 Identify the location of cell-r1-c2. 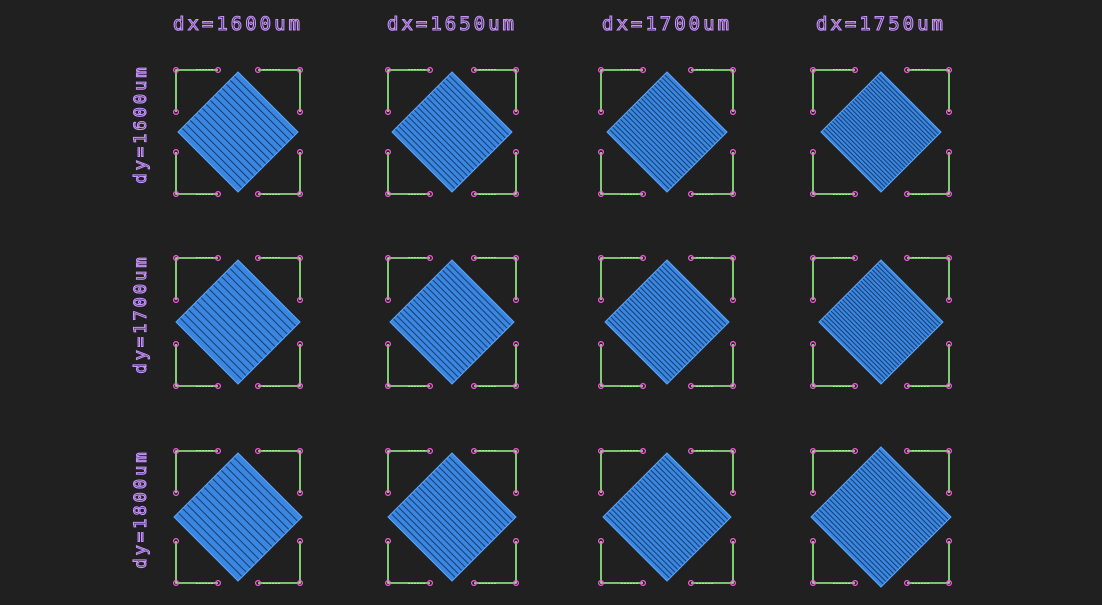
(452, 132).